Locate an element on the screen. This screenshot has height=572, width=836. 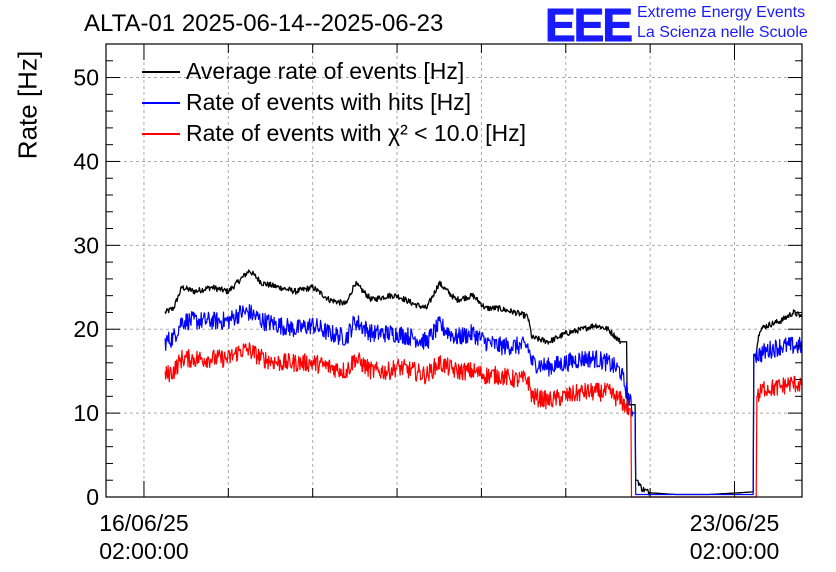
y-tick-label: 20 is located at coordinates (86, 329).